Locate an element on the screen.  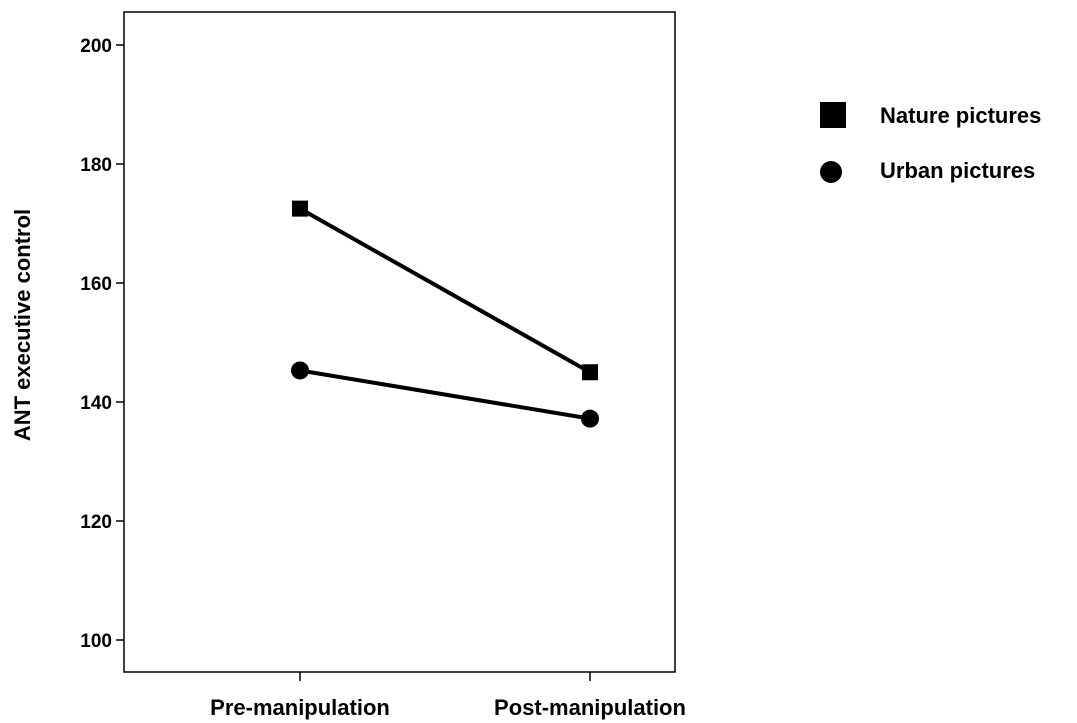
legend-label-0: Nature pictures is located at coordinates (960, 115).